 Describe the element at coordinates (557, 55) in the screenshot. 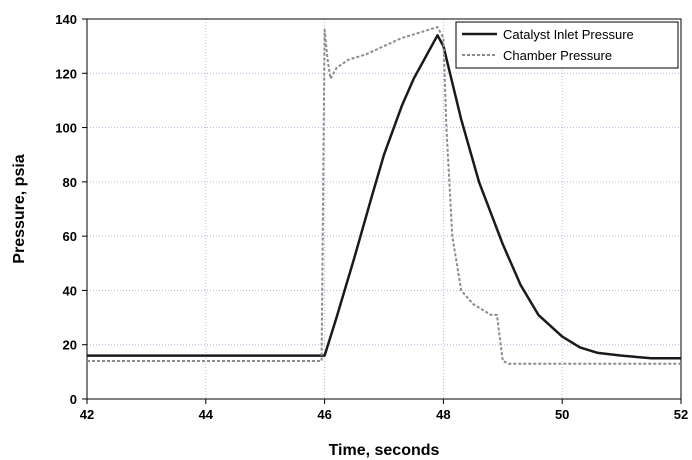

I see `legend-label-chamber-pressure: Chamber Pressure` at that location.